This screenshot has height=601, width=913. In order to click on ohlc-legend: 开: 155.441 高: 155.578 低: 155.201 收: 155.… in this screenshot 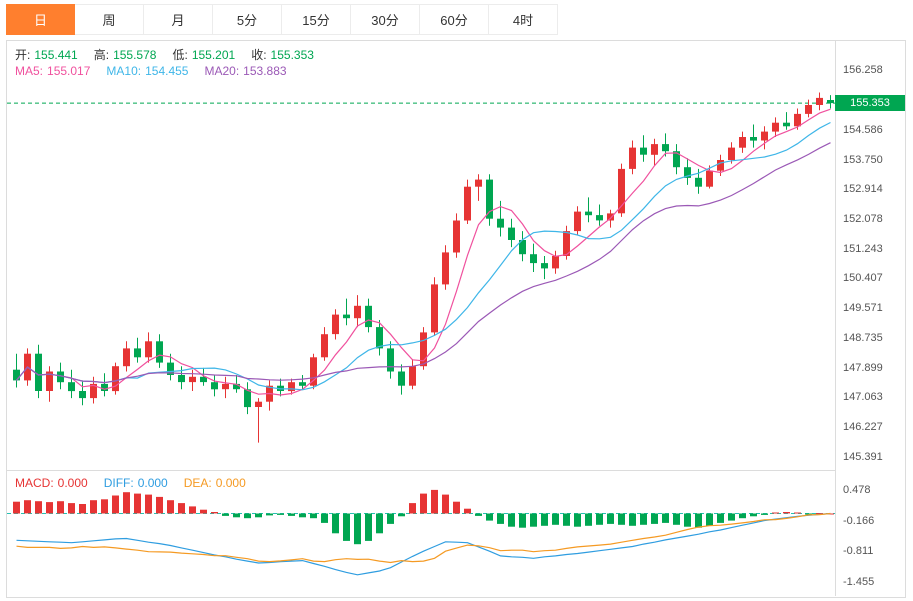, I will do `click(164, 54)`.